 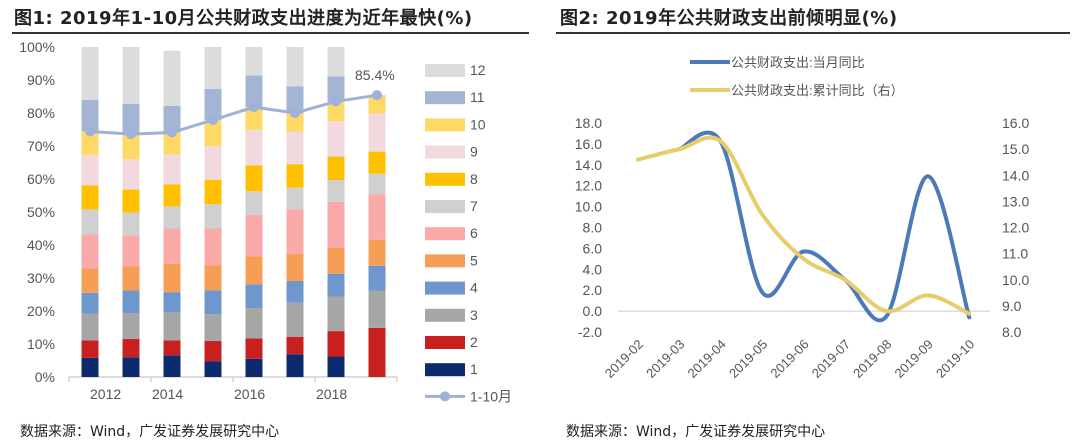 What do you see at coordinates (243, 18) in the screenshot?
I see `chart1-title: 图1: 2019年1-10月公共财政支出进度为近年最快(%)` at bounding box center [243, 18].